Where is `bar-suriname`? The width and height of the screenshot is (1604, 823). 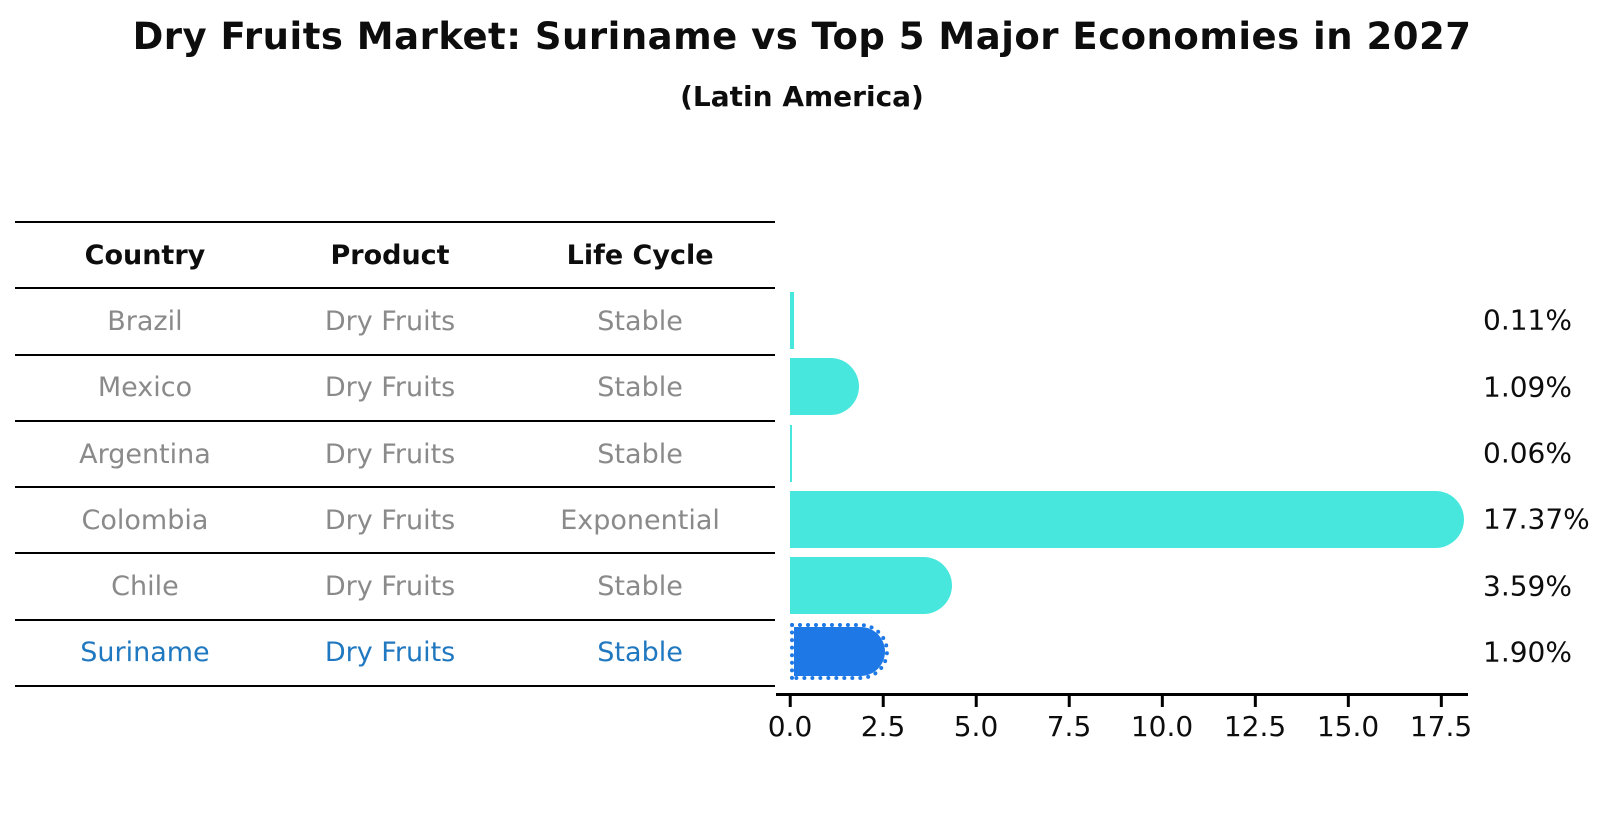 bar-suriname is located at coordinates (839, 652).